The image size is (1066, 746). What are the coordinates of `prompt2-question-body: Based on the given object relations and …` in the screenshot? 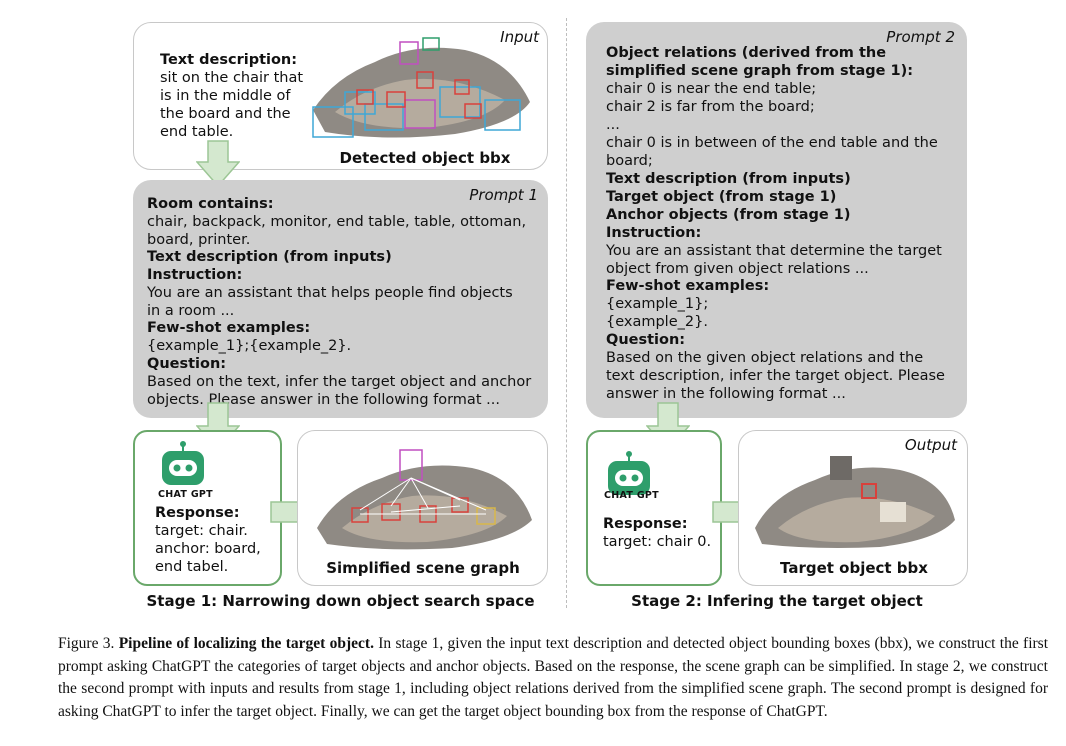 It's located at (775, 376).